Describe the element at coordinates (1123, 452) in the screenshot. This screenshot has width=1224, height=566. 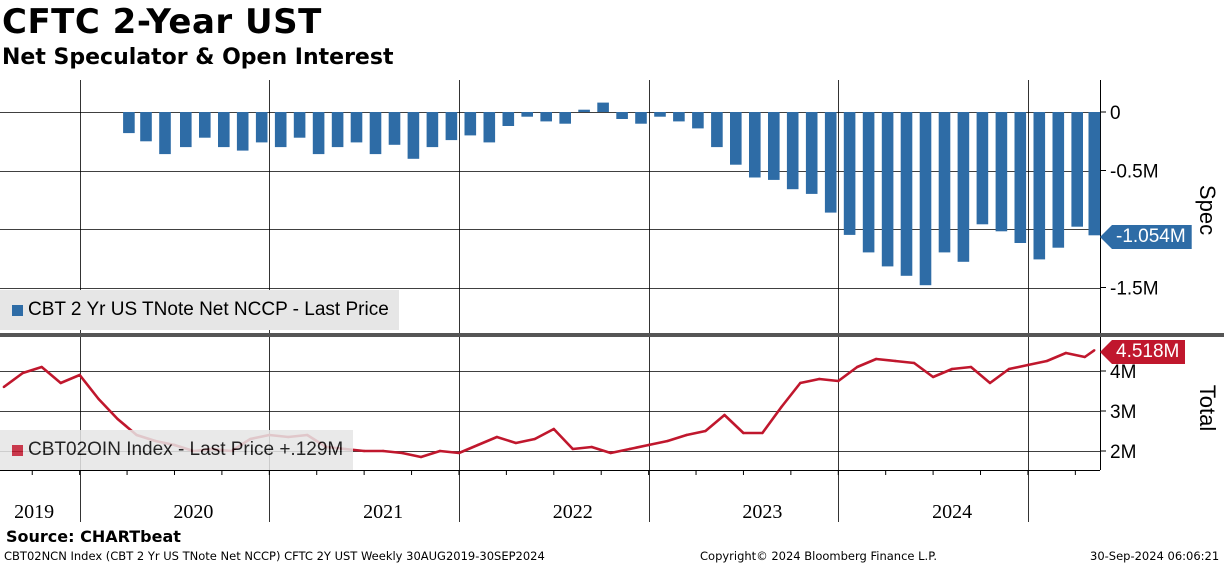
I see `total-tick-label: 2M` at that location.